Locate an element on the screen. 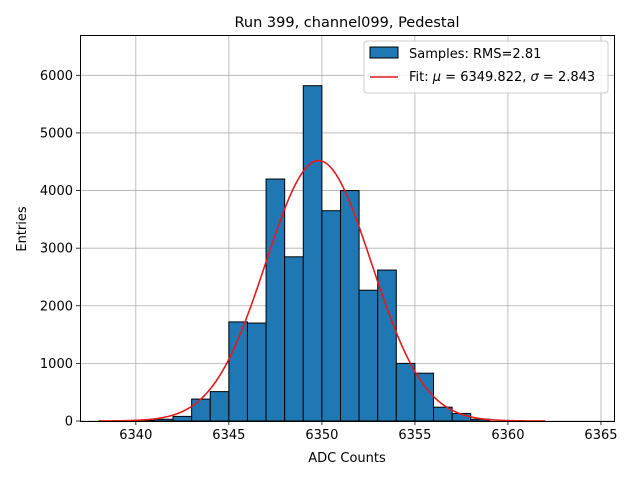 This screenshot has height=480, width=640. fit-label-prefix: Fit: is located at coordinates (421, 77).